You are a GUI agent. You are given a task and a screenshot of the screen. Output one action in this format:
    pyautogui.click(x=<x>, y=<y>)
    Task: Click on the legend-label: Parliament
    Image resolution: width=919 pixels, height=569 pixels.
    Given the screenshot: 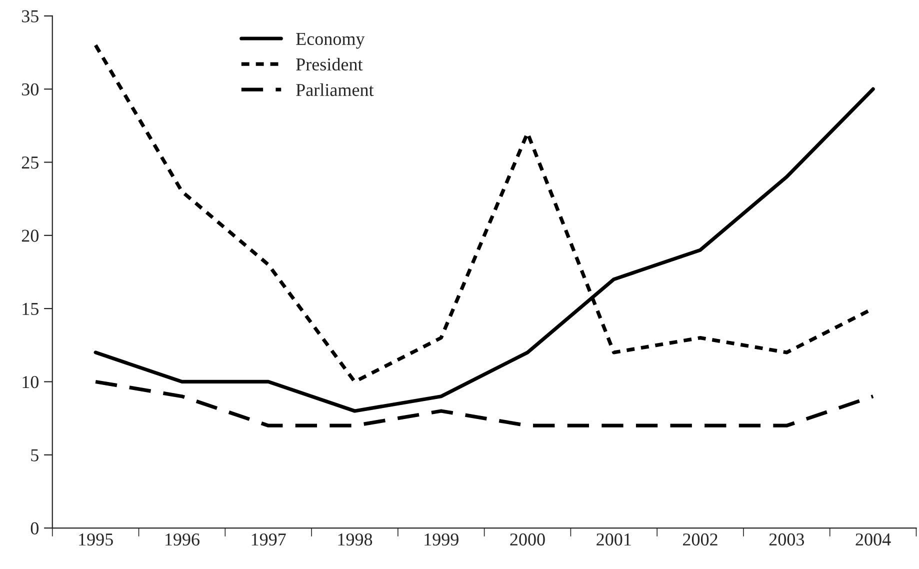 What is the action you would take?
    pyautogui.click(x=335, y=89)
    